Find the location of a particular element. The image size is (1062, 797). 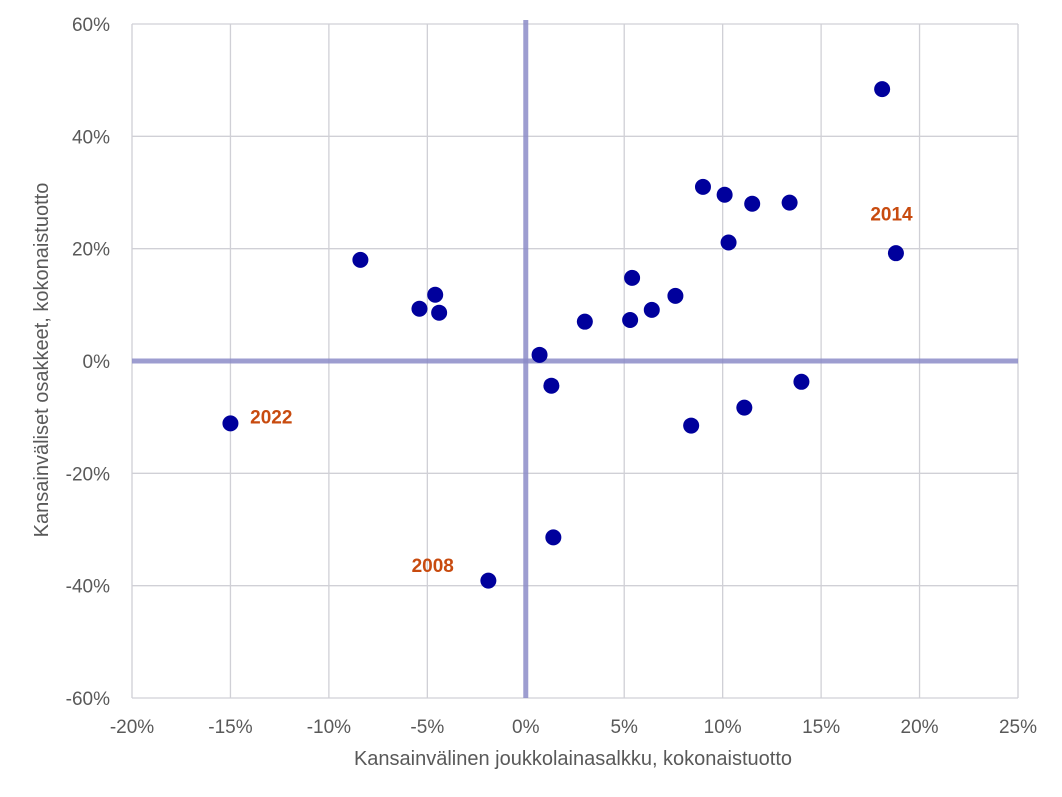

y-axis-ticks: -60% -40% -20% 0% 20% 40% 60% is located at coordinates (88, 362).